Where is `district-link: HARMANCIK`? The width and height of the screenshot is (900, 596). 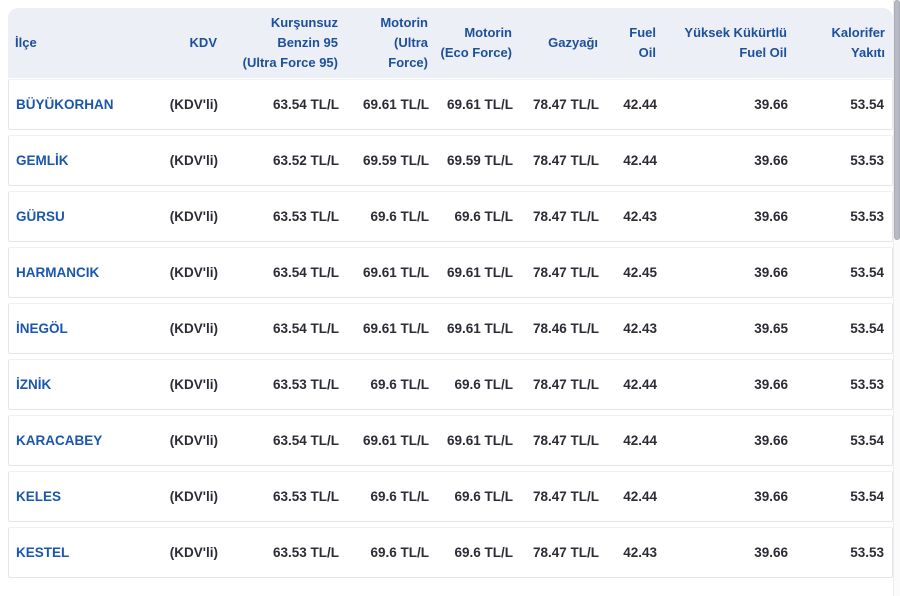
district-link: HARMANCIK is located at coordinates (58, 272).